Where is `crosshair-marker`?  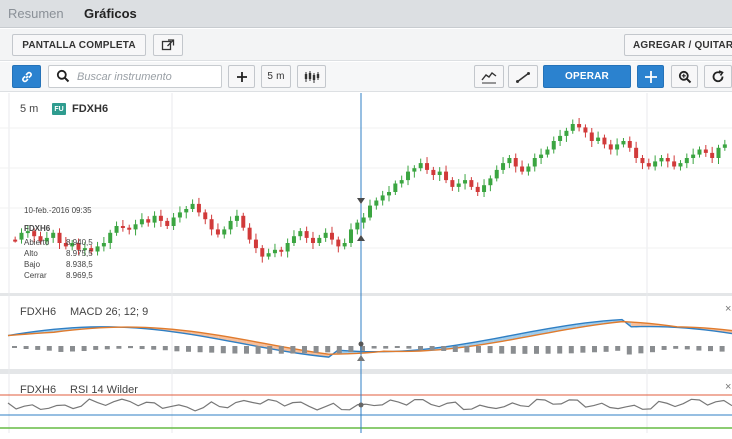
crosshair-marker is located at coordinates (361, 238).